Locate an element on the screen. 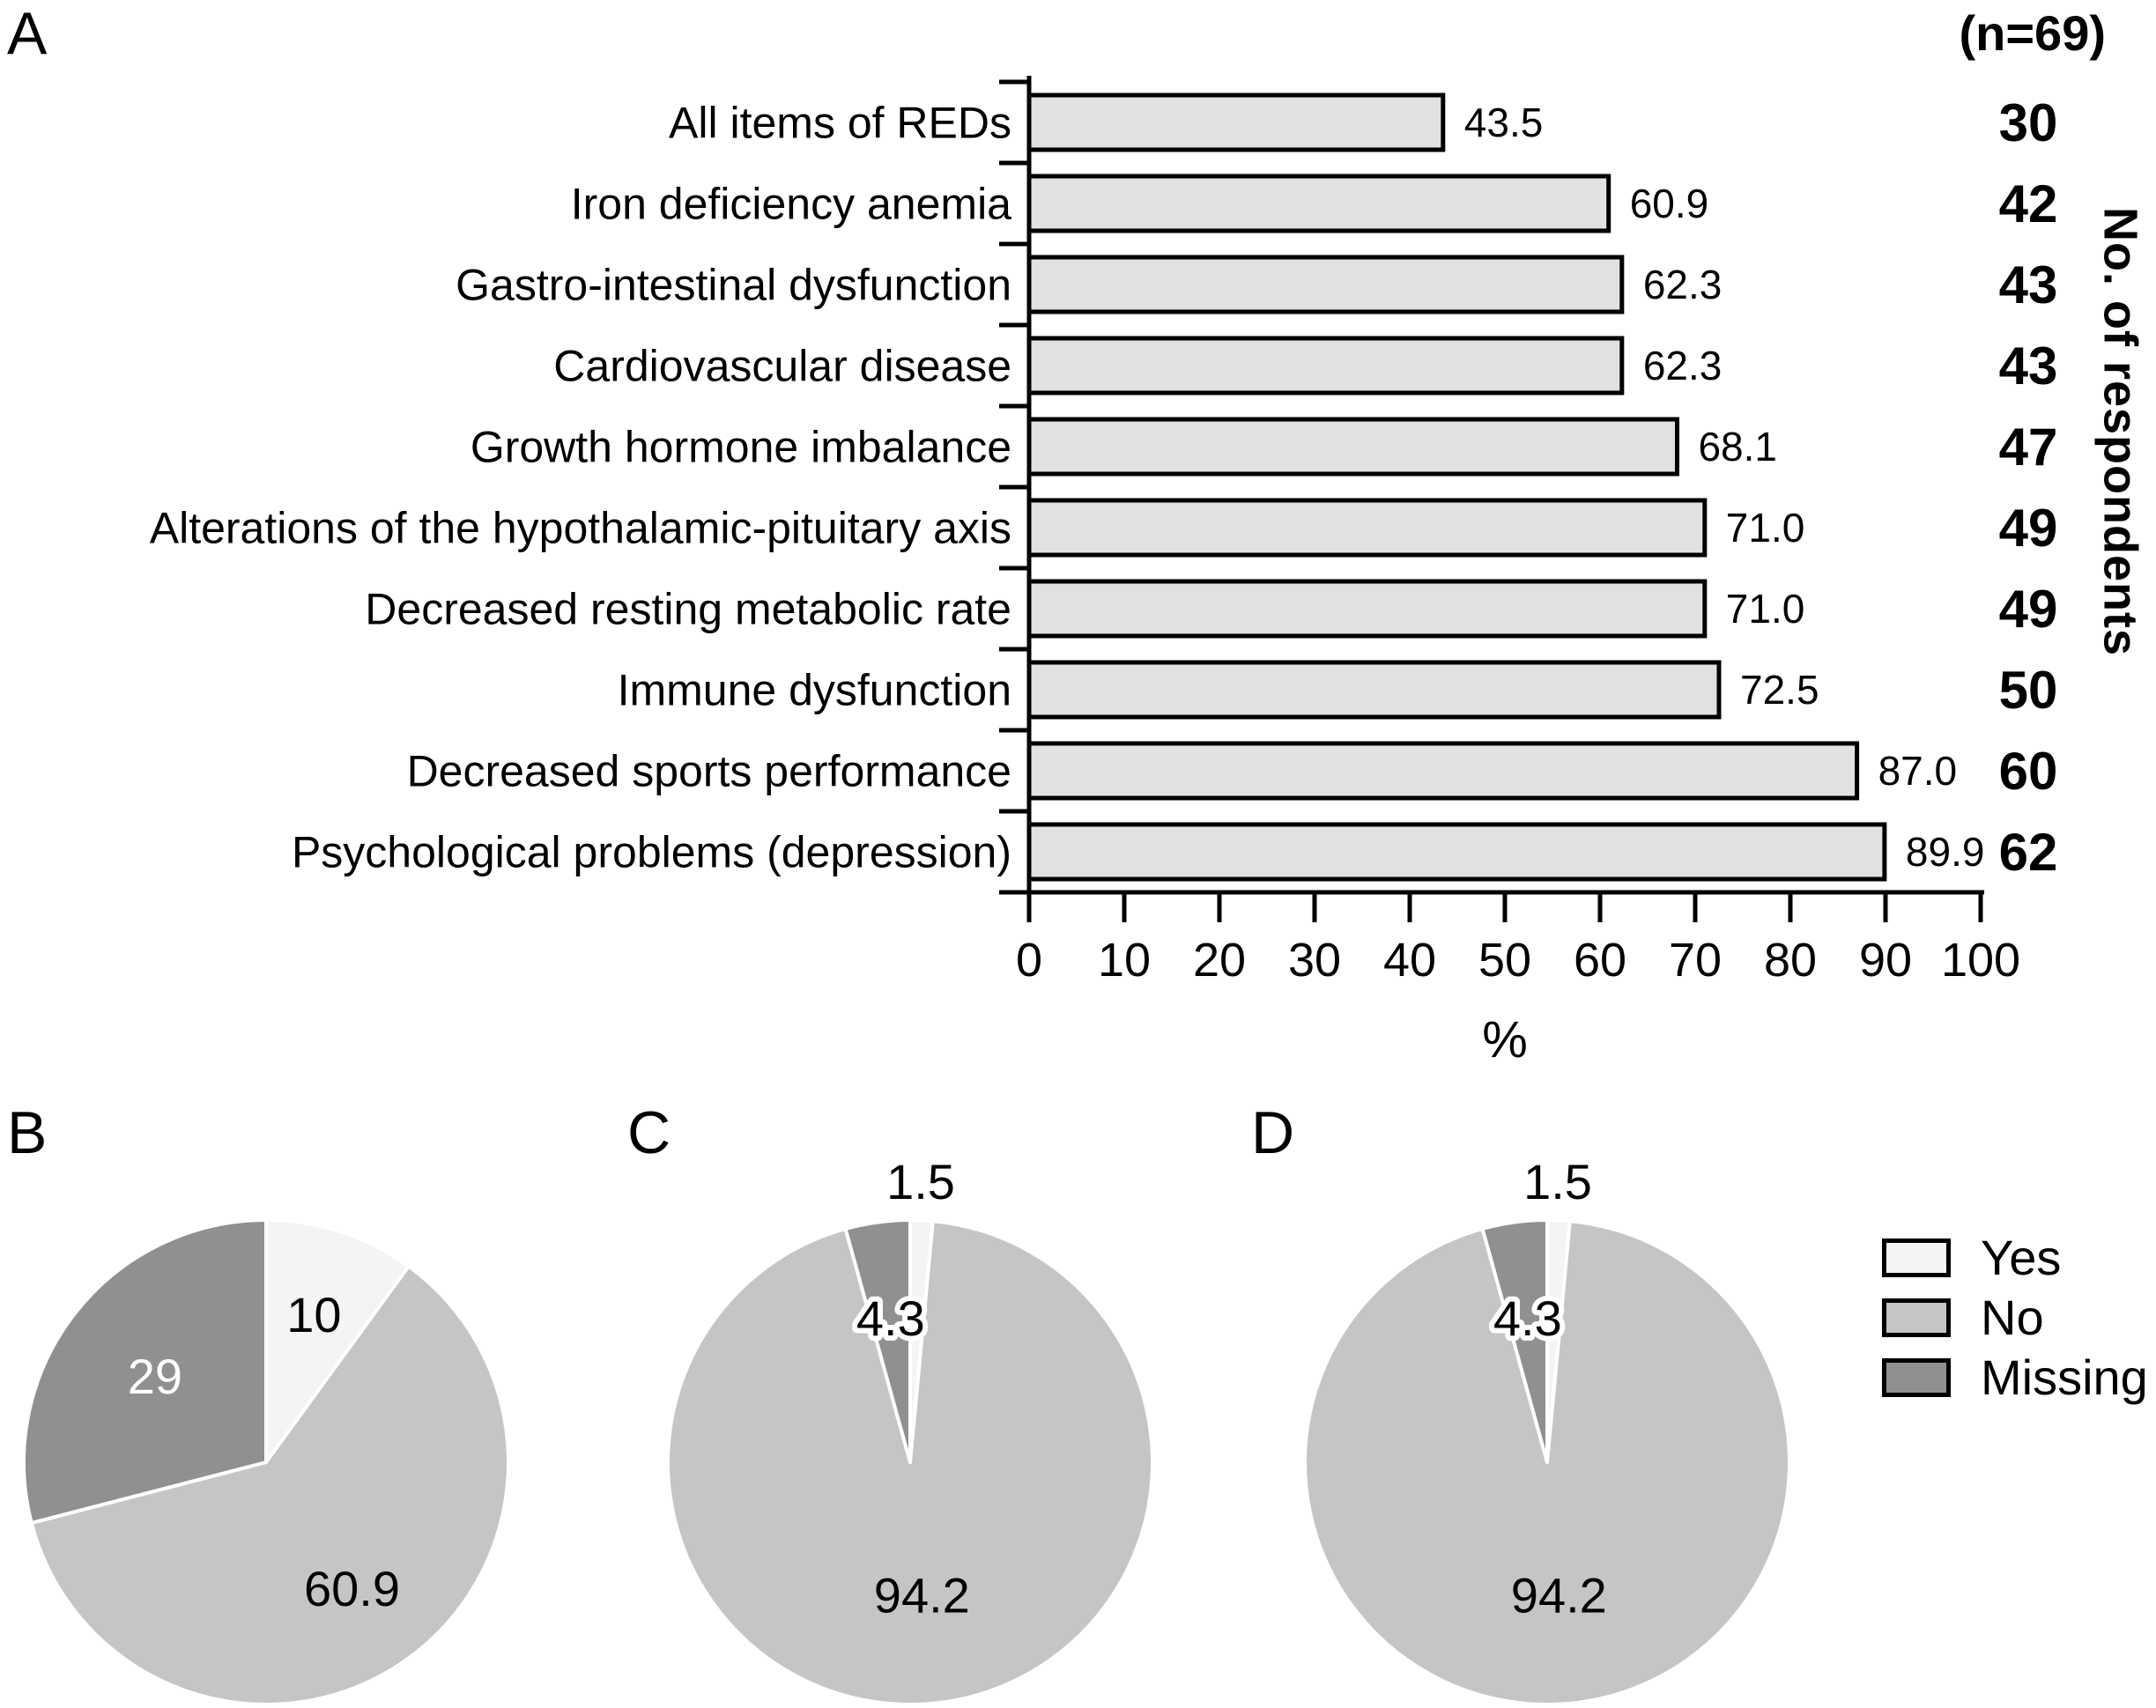 Image resolution: width=2156 pixels, height=1708 pixels. pie-d-value-label: 94.2 is located at coordinates (1559, 1595).